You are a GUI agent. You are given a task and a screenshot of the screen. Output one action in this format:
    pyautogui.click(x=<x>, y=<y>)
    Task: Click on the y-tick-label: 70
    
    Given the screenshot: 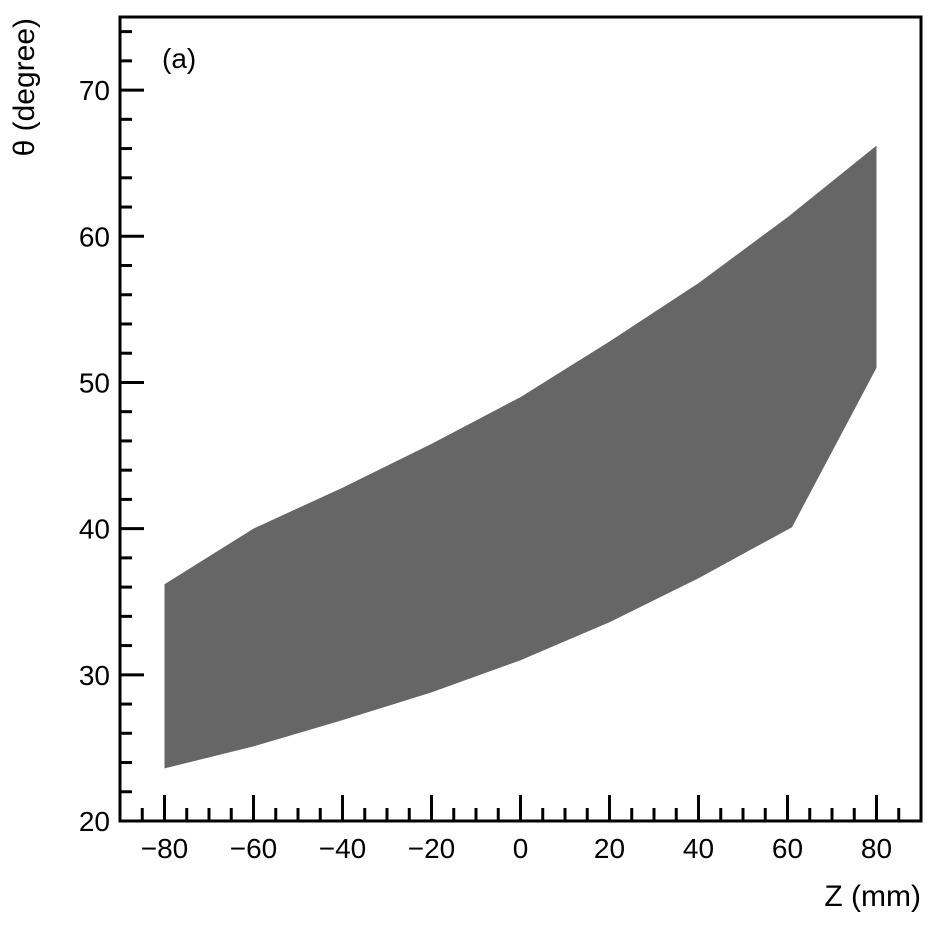 What is the action you would take?
    pyautogui.click(x=94, y=90)
    